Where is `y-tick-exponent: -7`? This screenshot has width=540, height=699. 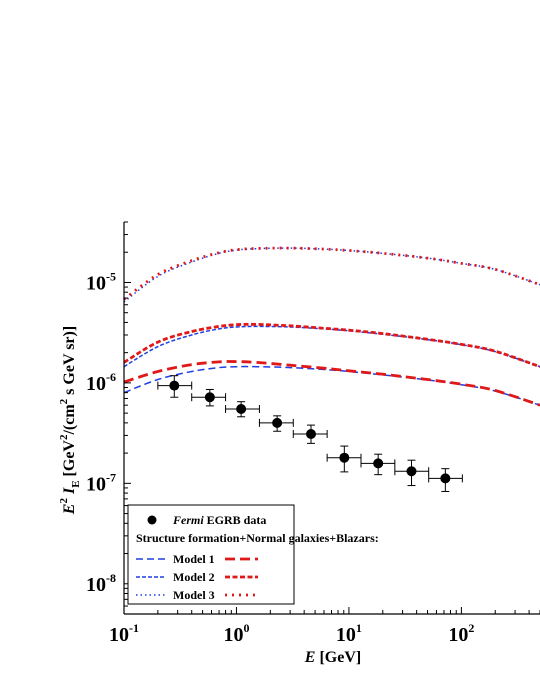
y-tick-exponent: -7 is located at coordinates (111, 477).